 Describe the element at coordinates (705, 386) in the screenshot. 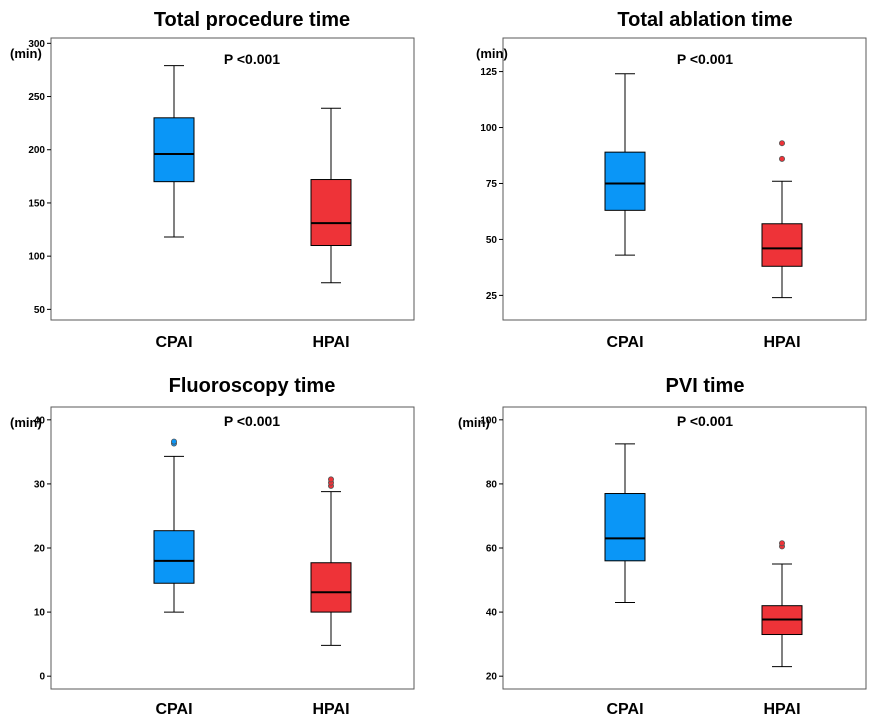

I see `chart-title: PVI time` at that location.